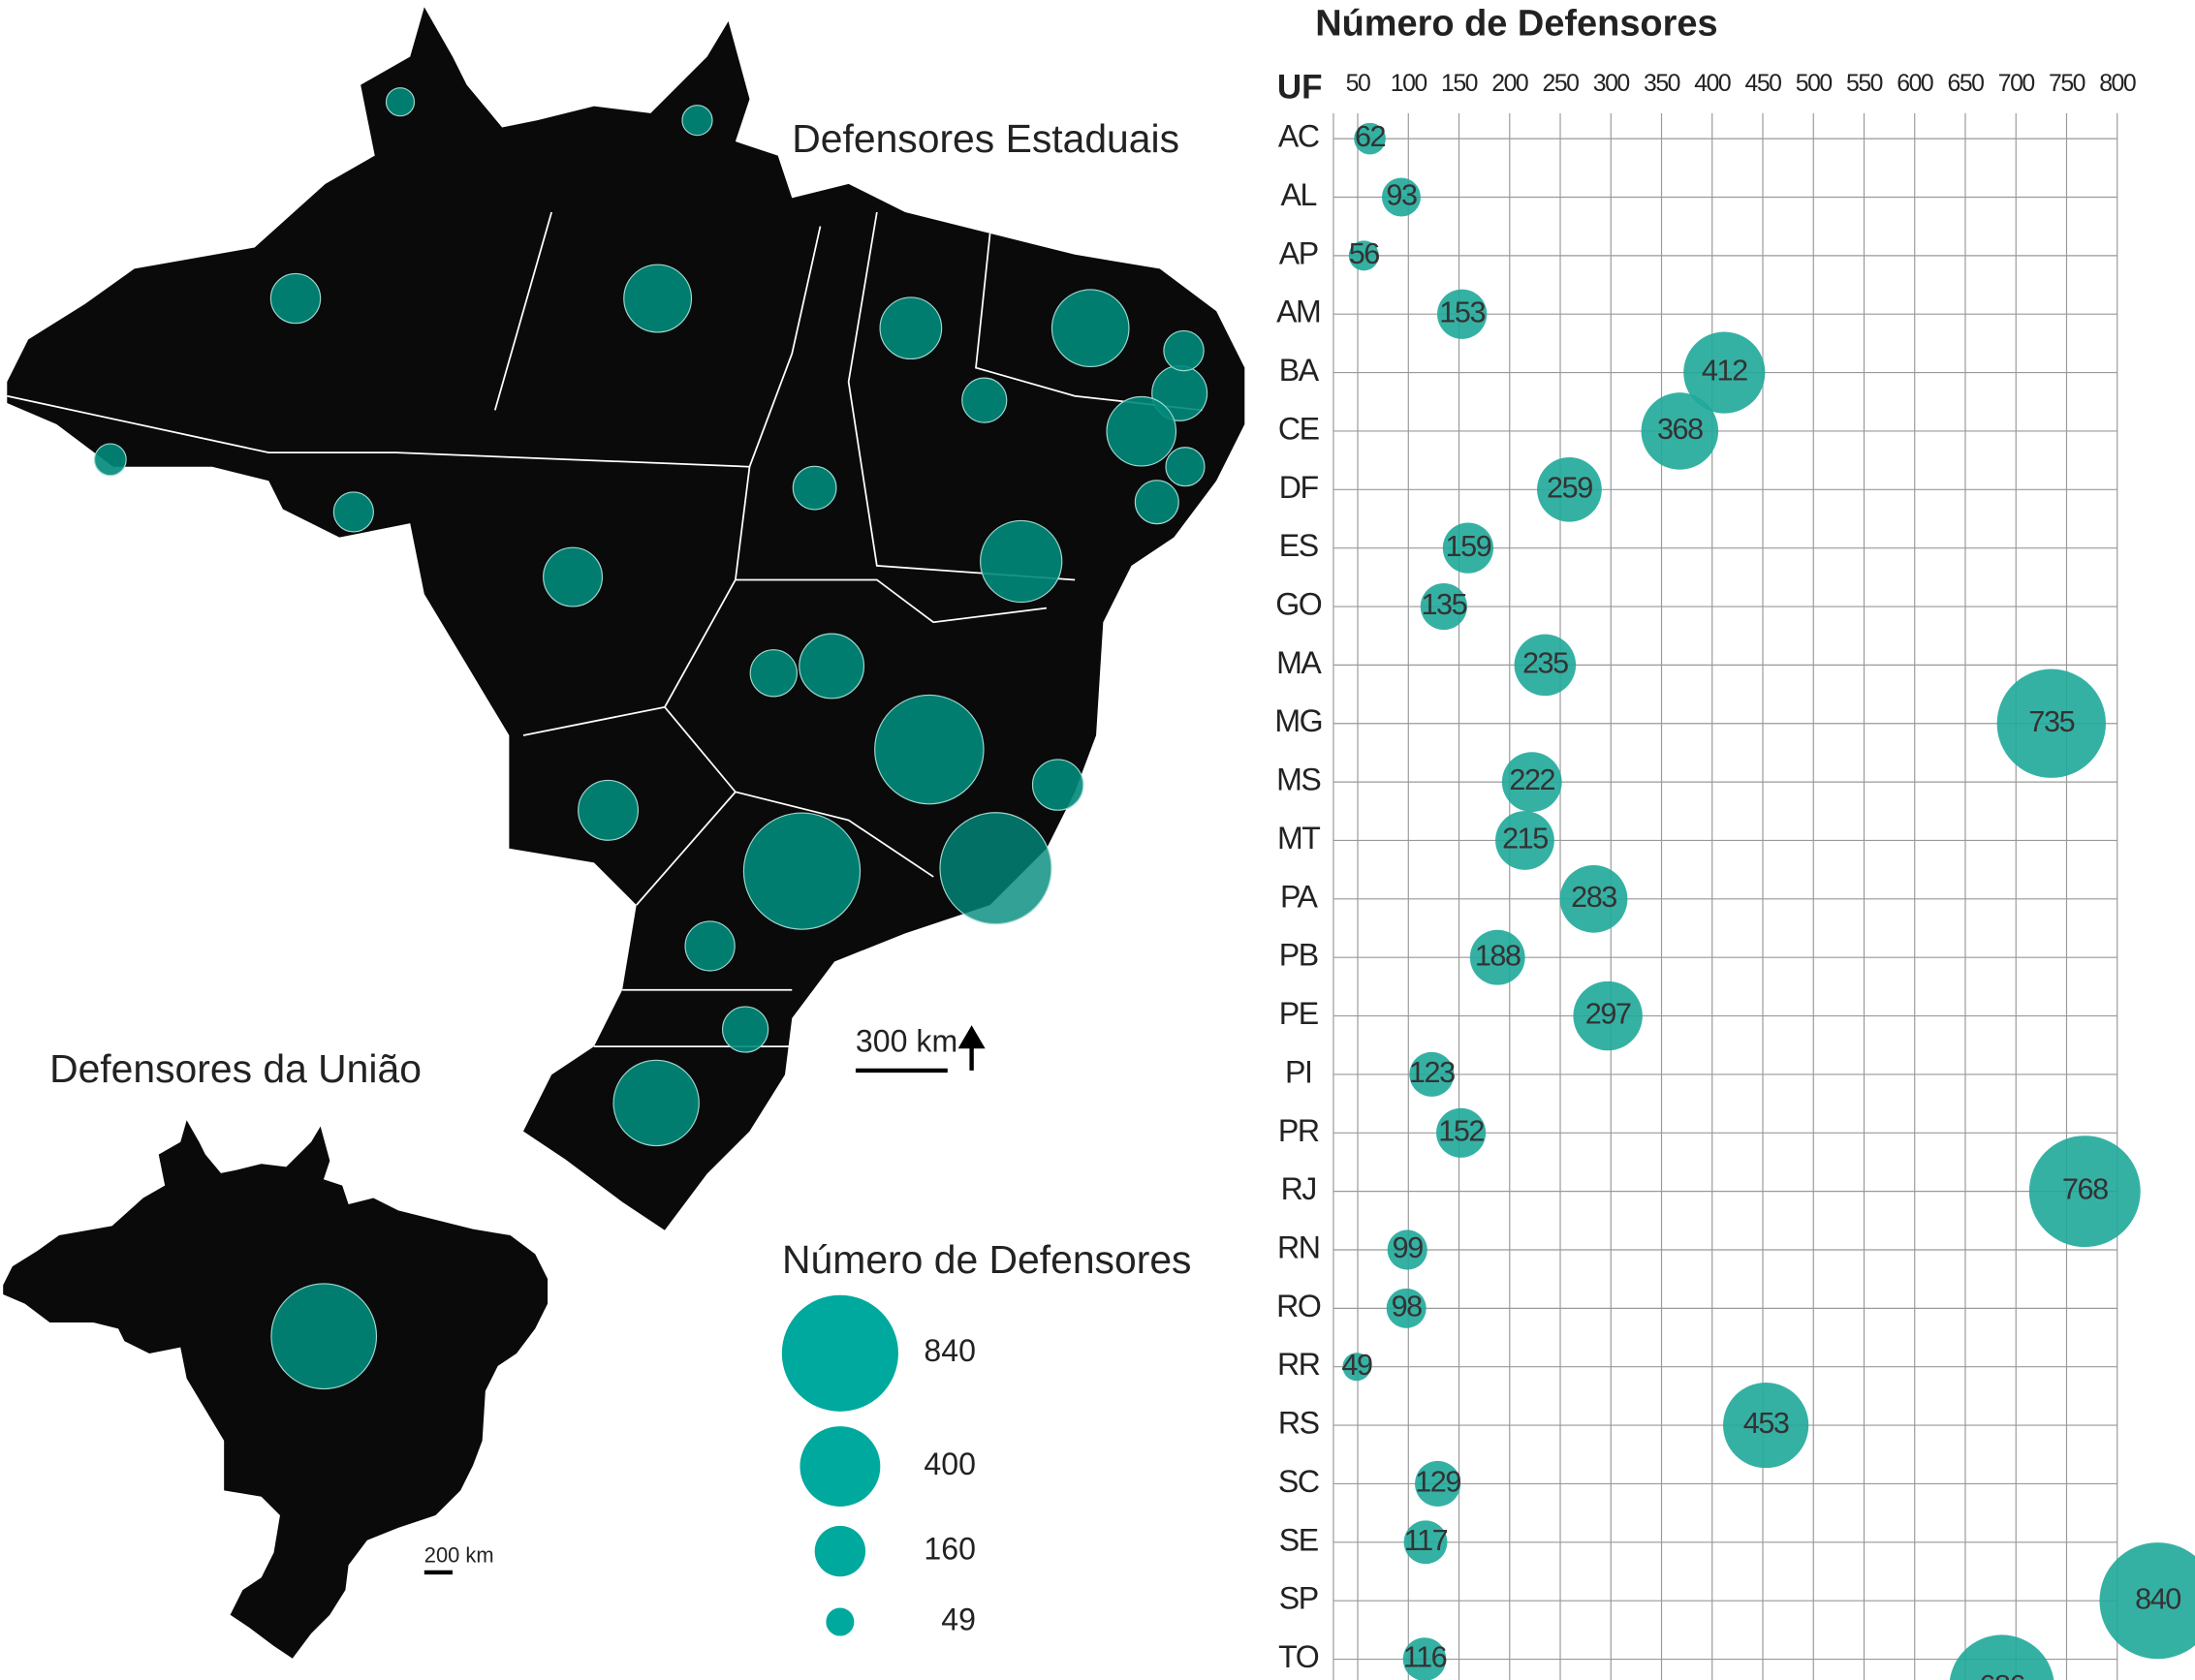 The height and width of the screenshot is (1680, 2195). Describe the element at coordinates (1611, 84) in the screenshot. I see `x-tick-label: 300` at that location.